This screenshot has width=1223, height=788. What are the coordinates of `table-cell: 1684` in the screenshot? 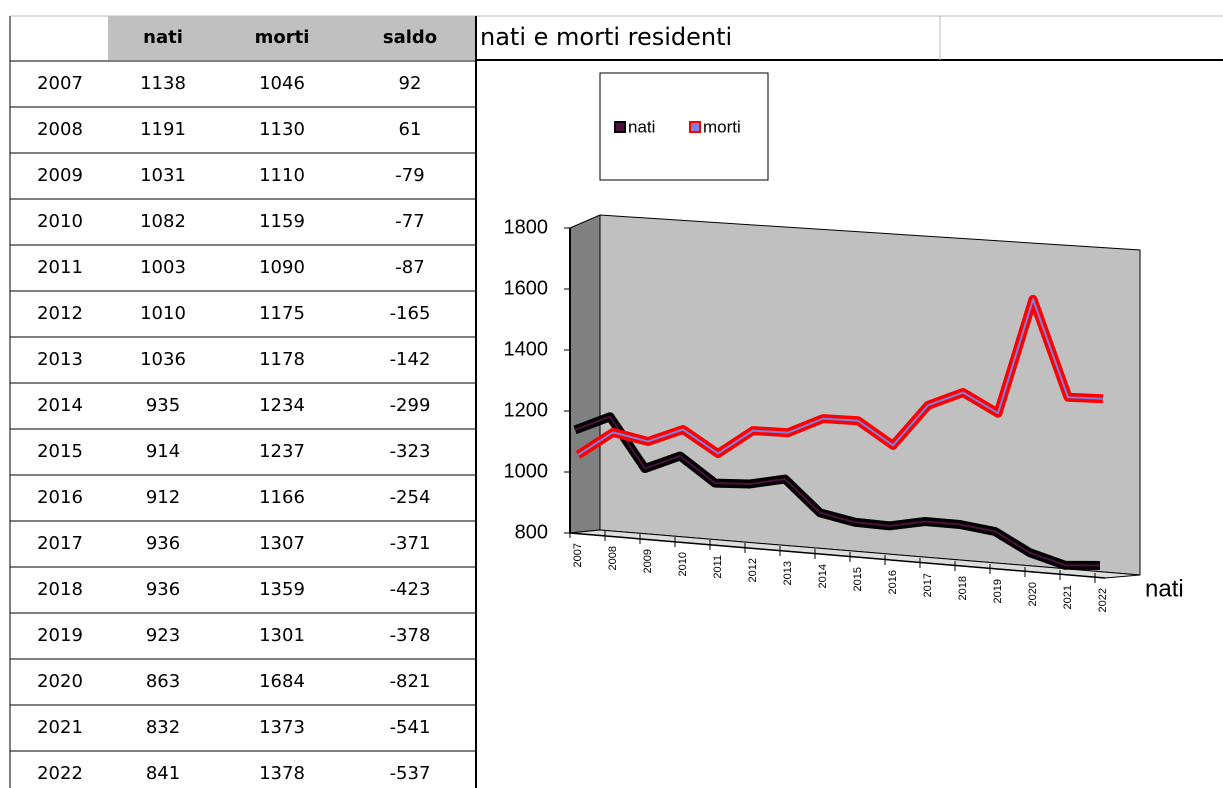 It's located at (282, 681).